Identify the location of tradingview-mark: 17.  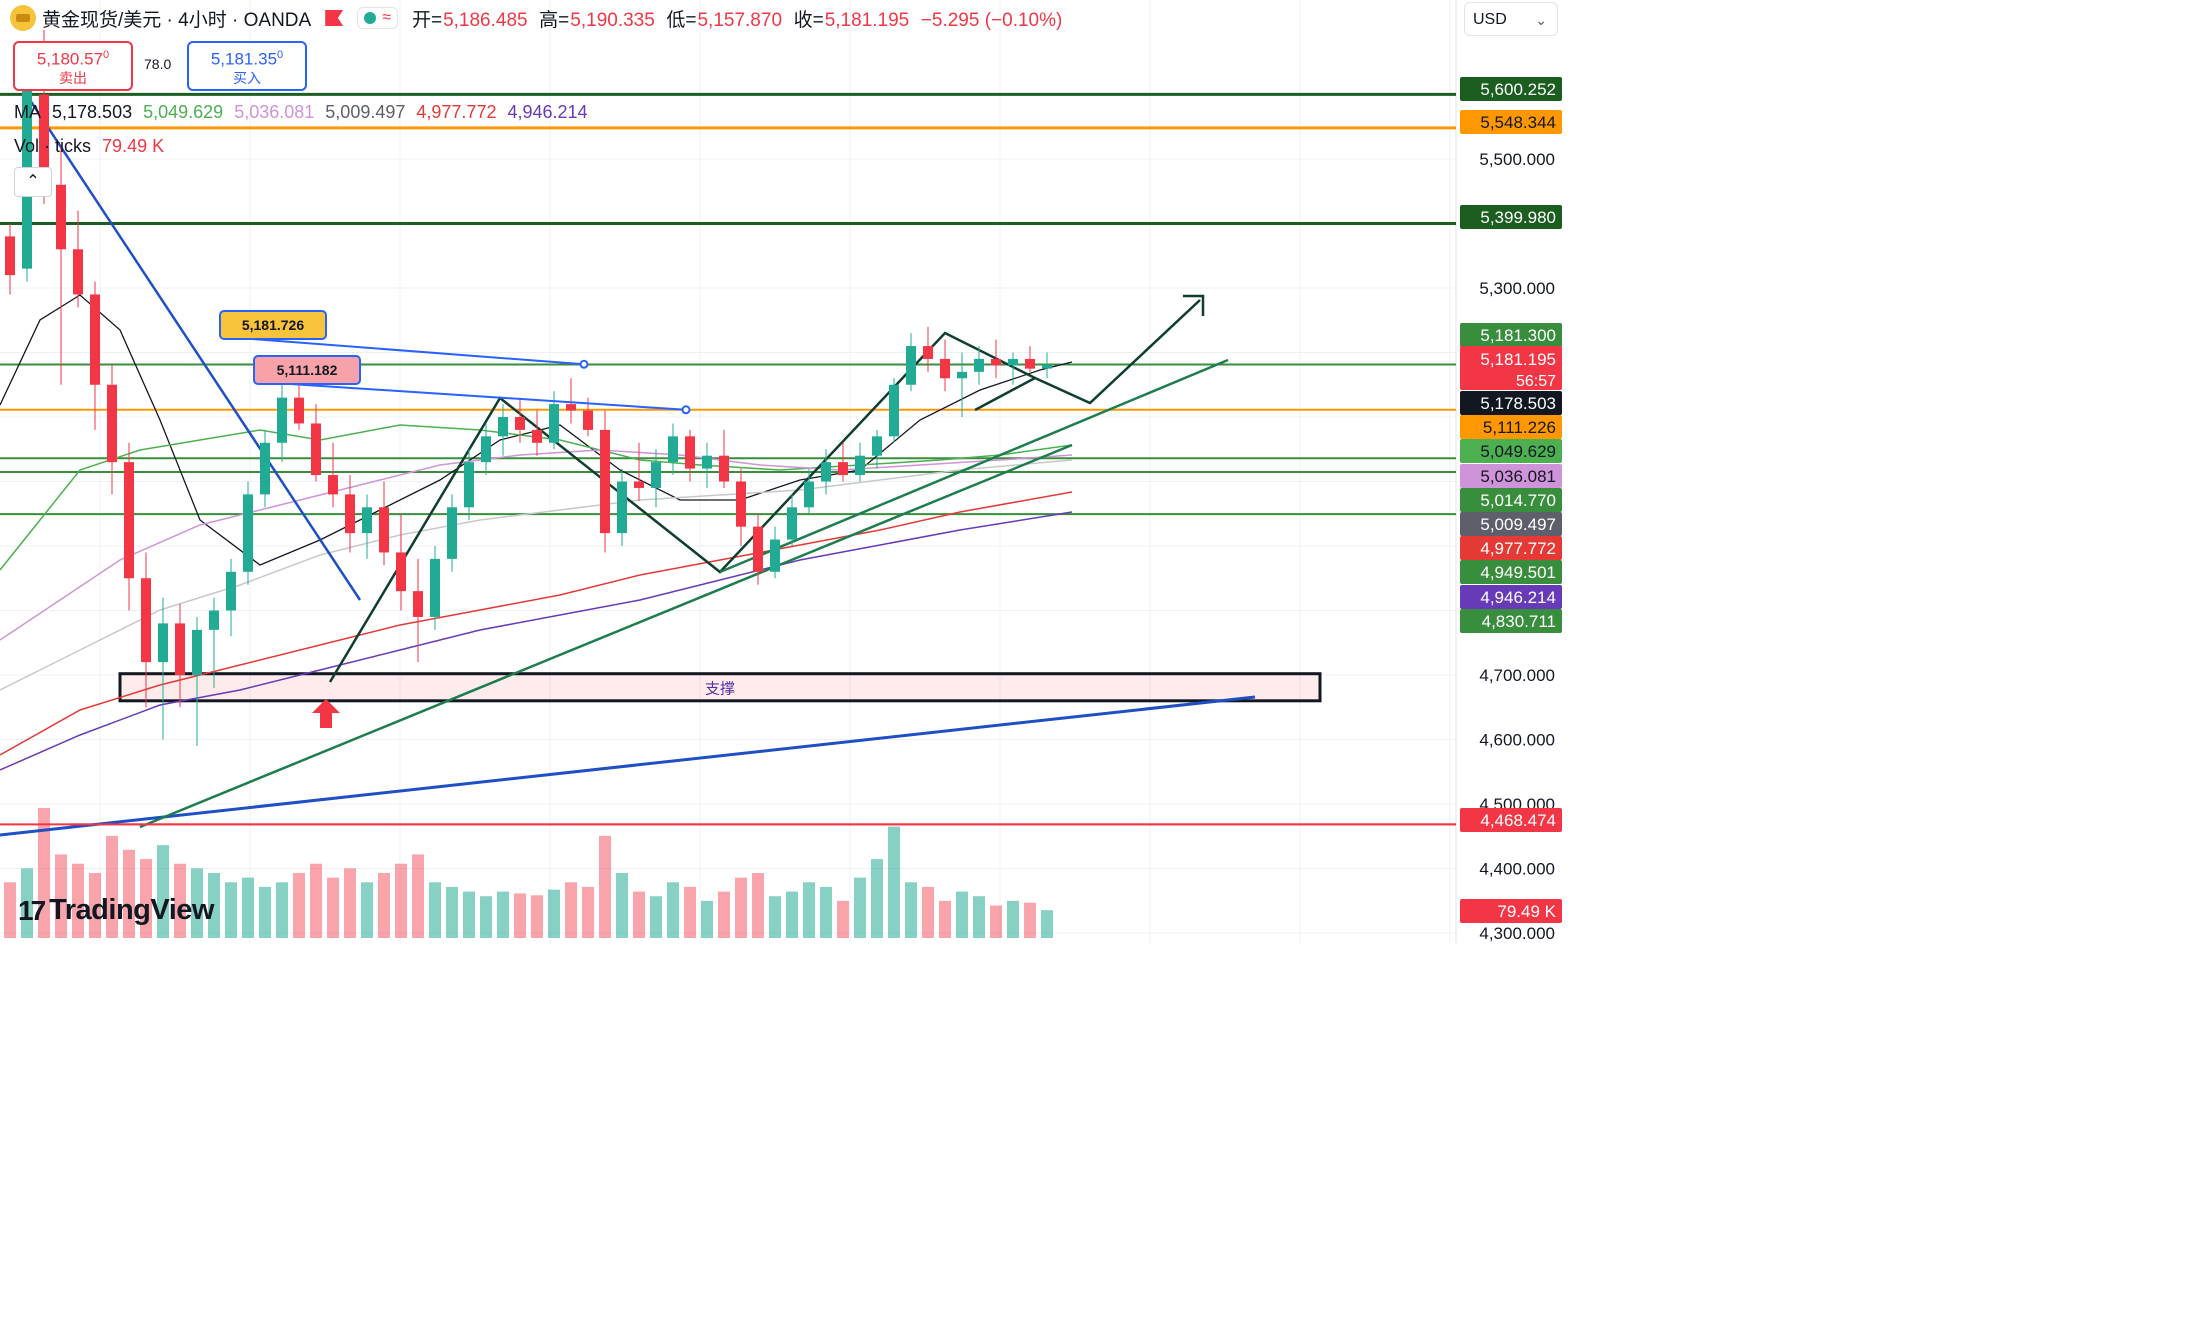
(32, 910).